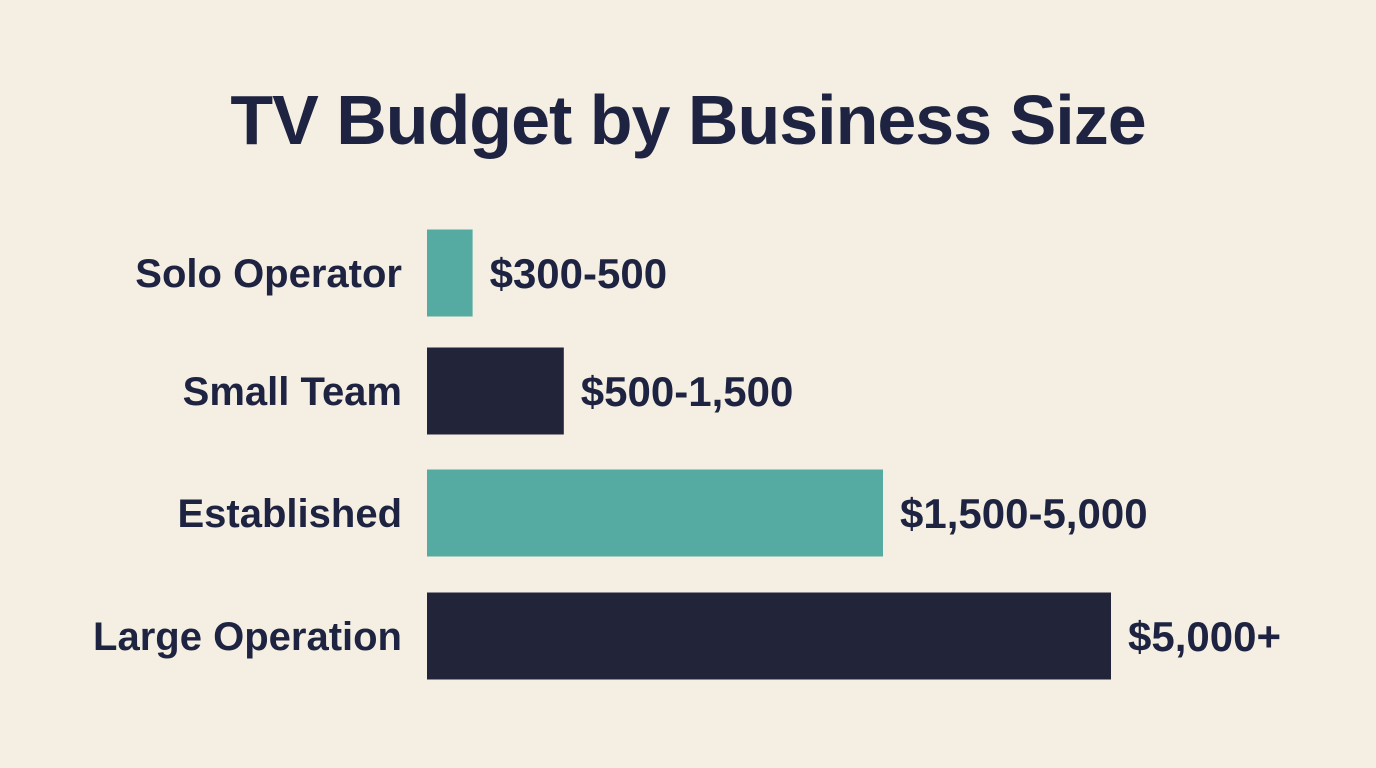 The height and width of the screenshot is (768, 1376). Describe the element at coordinates (289, 514) in the screenshot. I see `category-label: Established` at that location.